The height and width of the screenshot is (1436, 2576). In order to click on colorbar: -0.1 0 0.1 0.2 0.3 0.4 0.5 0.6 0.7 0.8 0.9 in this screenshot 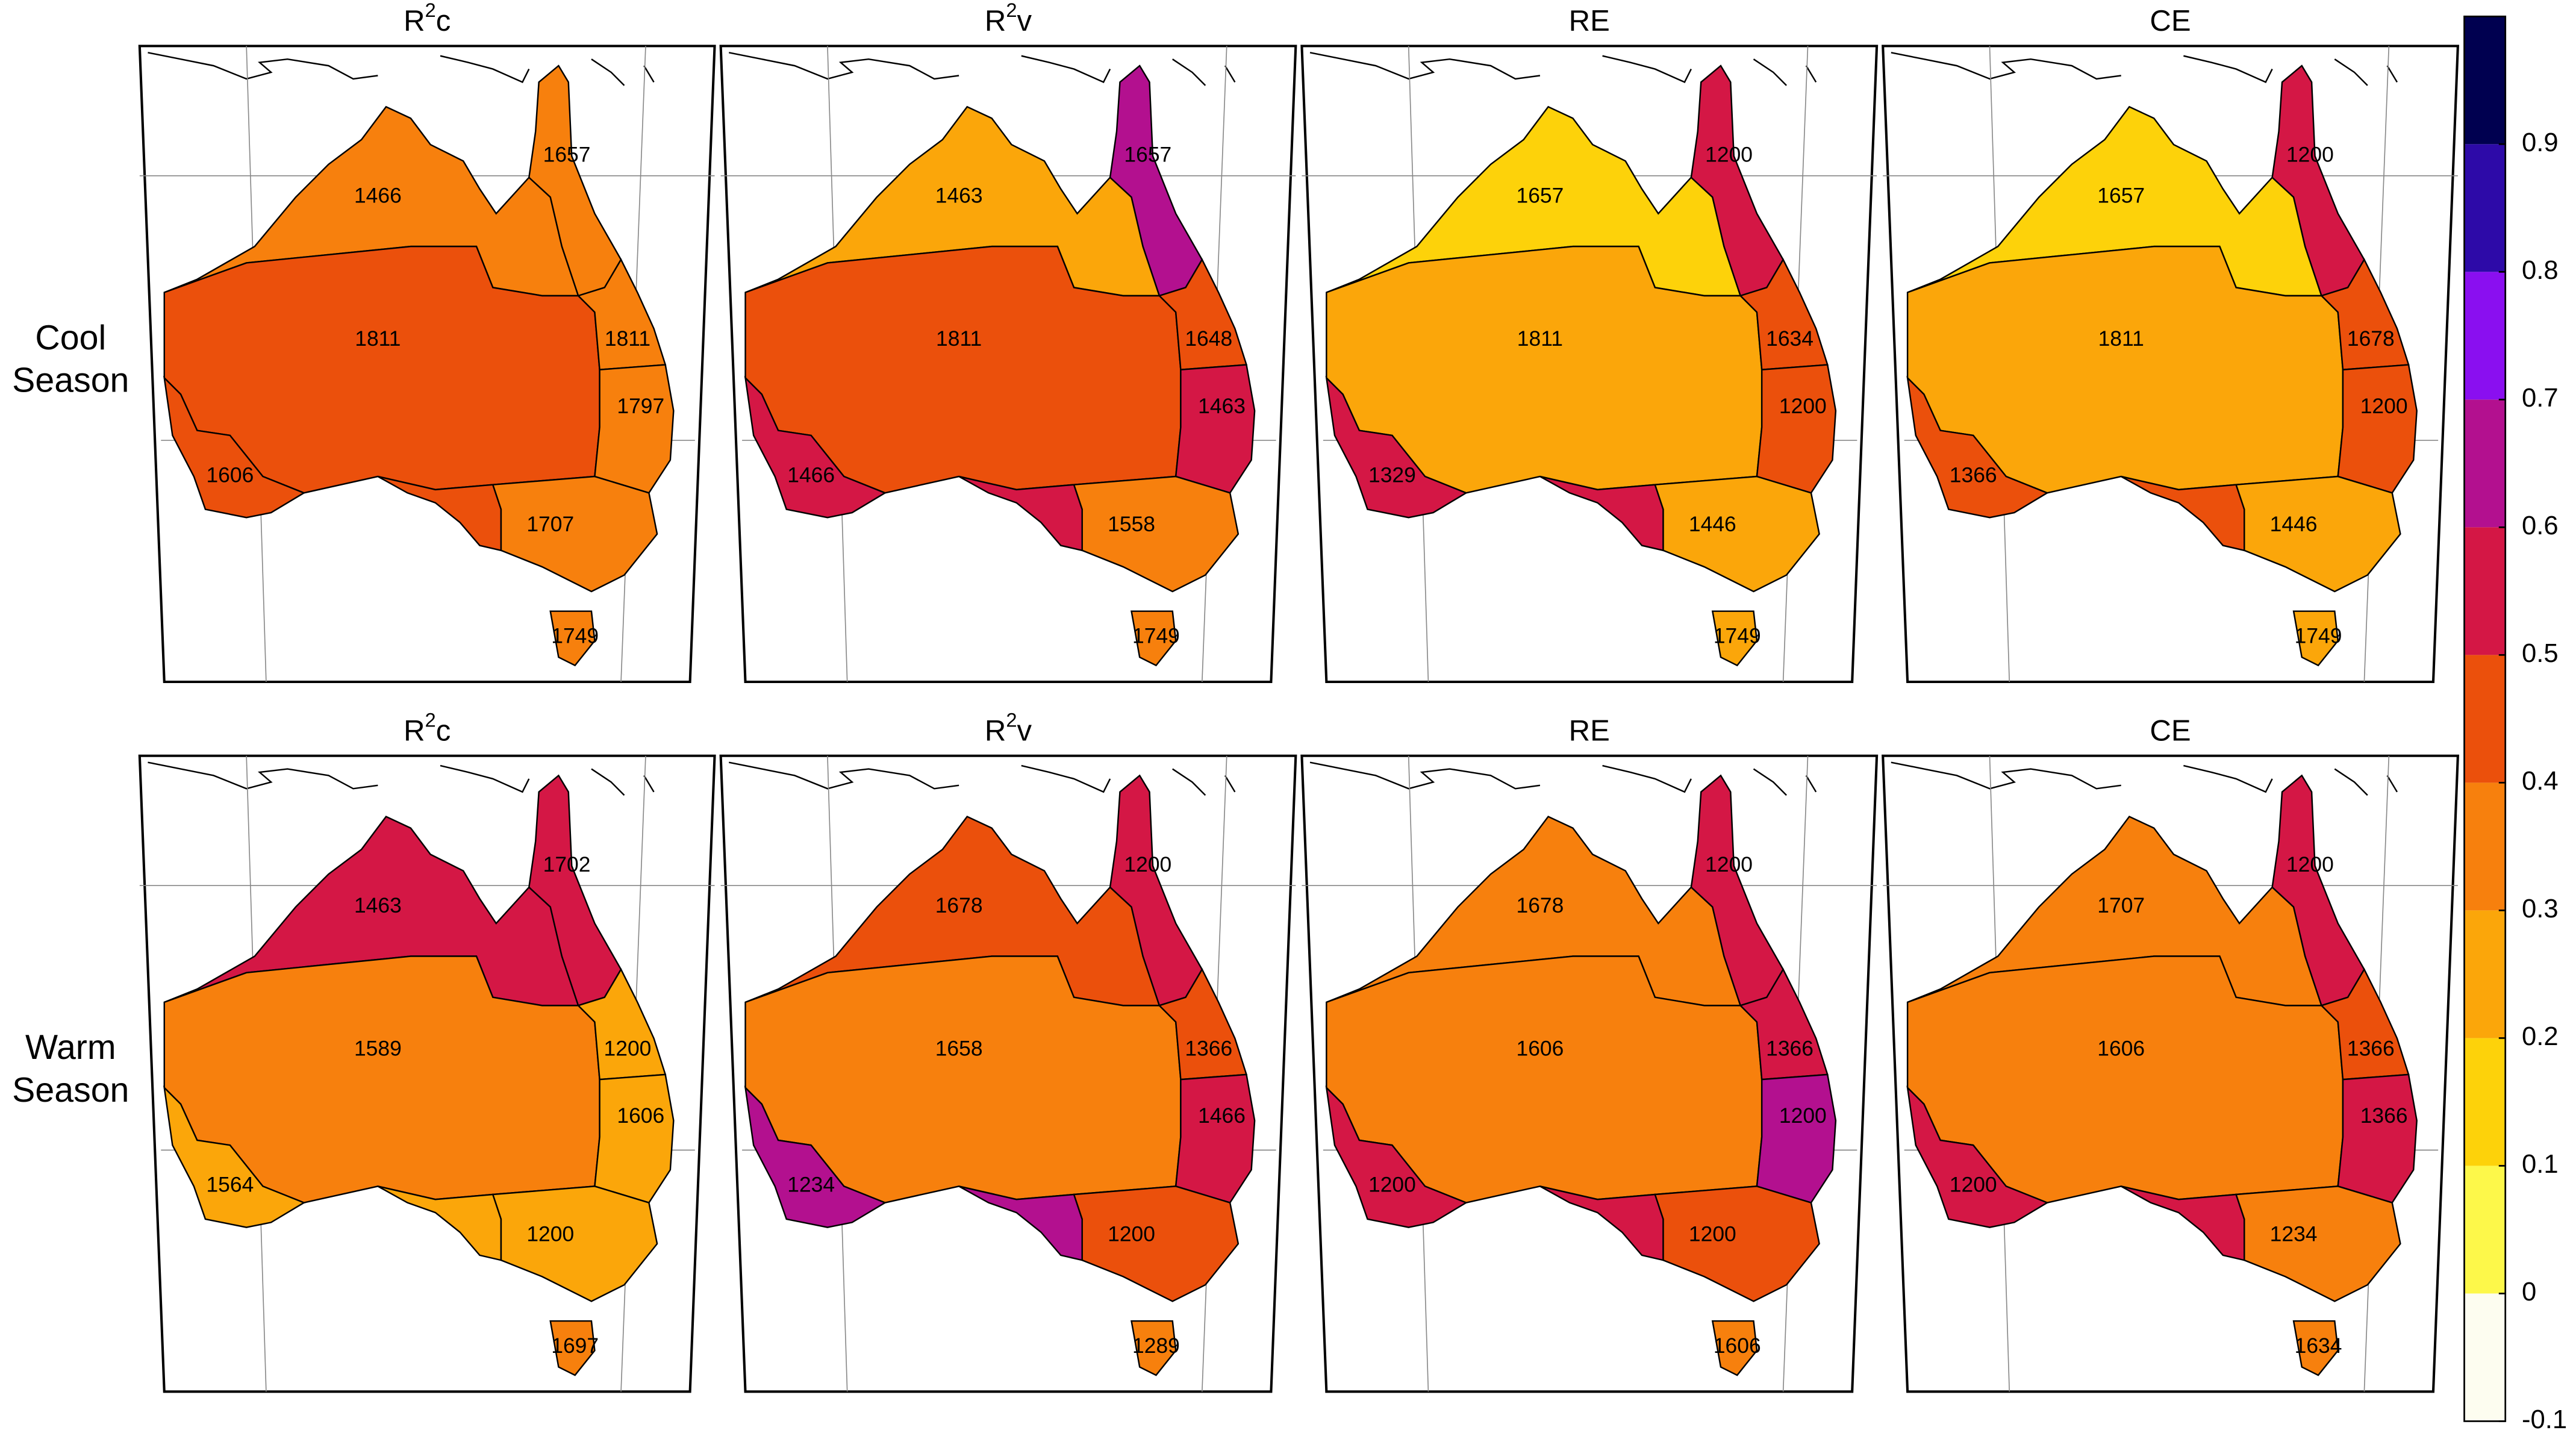, I will do `click(2515, 724)`.